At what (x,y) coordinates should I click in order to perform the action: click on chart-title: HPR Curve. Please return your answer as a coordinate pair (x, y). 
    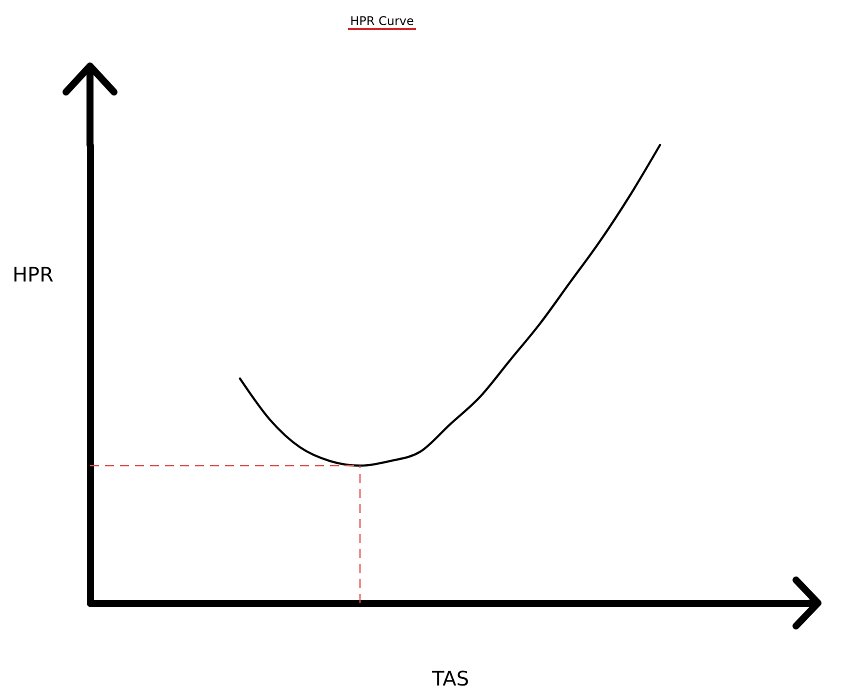
    Looking at the image, I should click on (382, 22).